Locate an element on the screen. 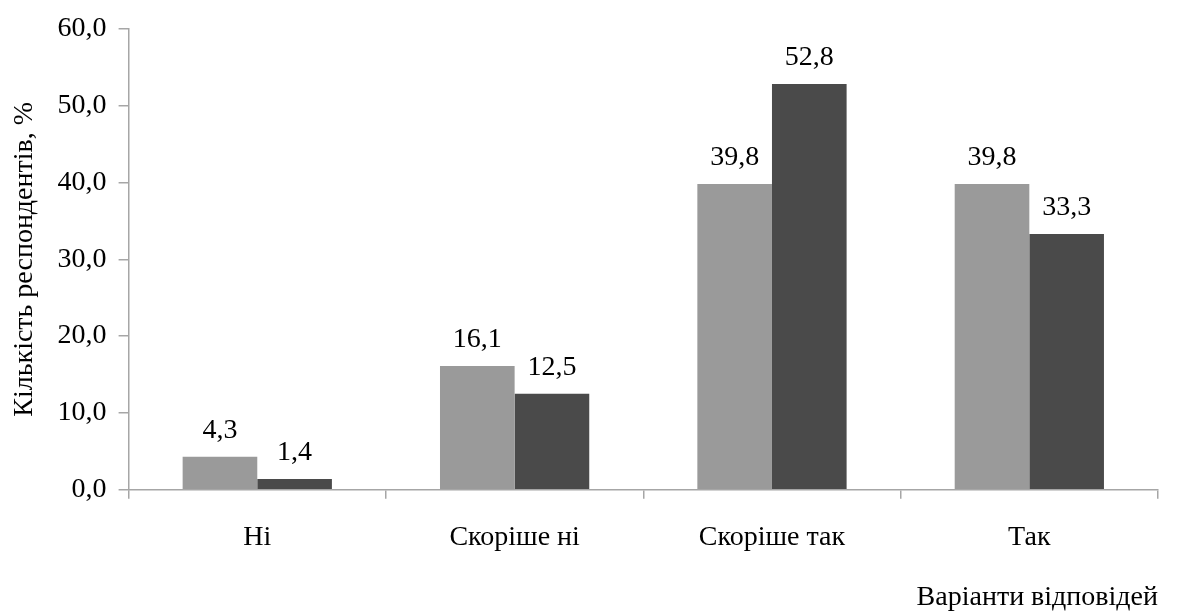 This screenshot has width=1194, height=614. data-label: 52,8 is located at coordinates (809, 56).